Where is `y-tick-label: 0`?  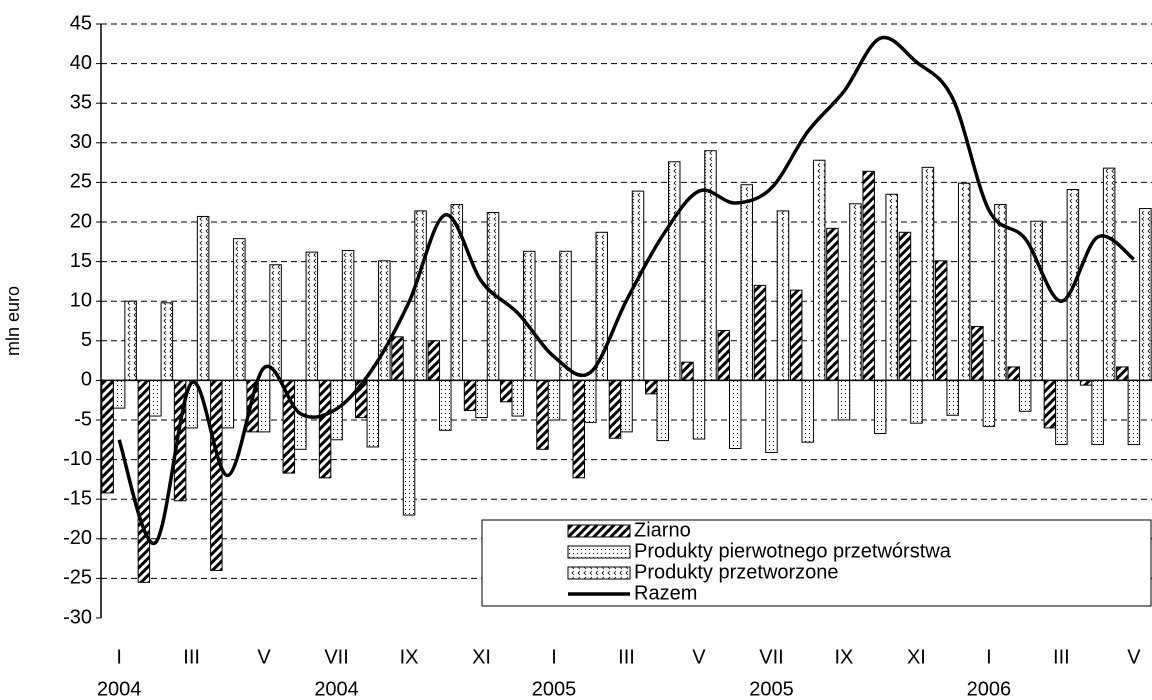 y-tick-label: 0 is located at coordinates (86, 380).